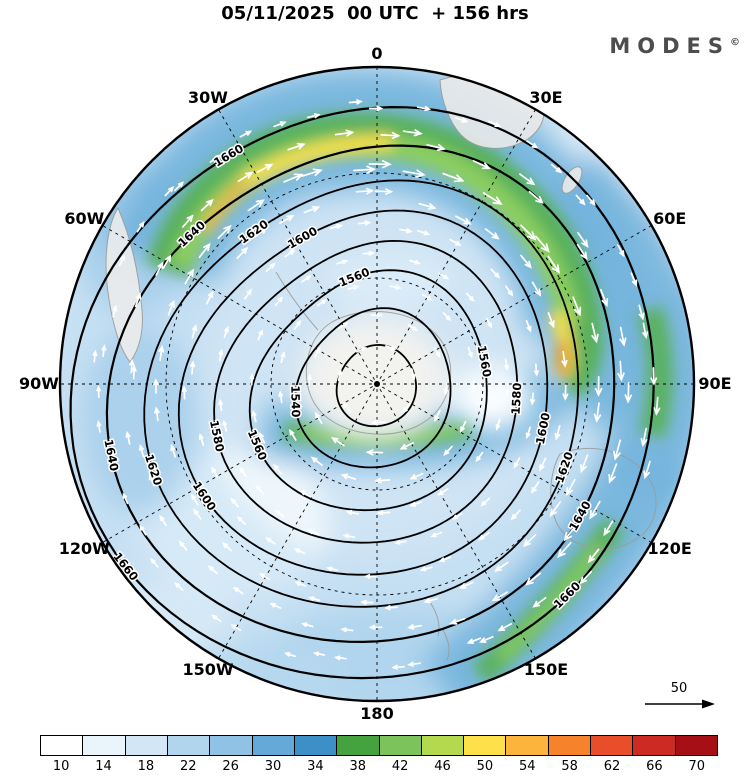 Image resolution: width=750 pixels, height=782 pixels. I want to click on colorbar-tick-label: 38, so click(358, 766).